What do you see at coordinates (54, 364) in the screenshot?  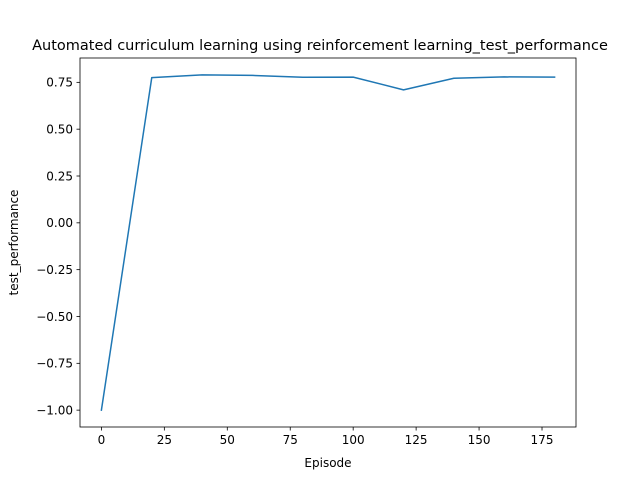 I see `y-tick-label: −0.75` at bounding box center [54, 364].